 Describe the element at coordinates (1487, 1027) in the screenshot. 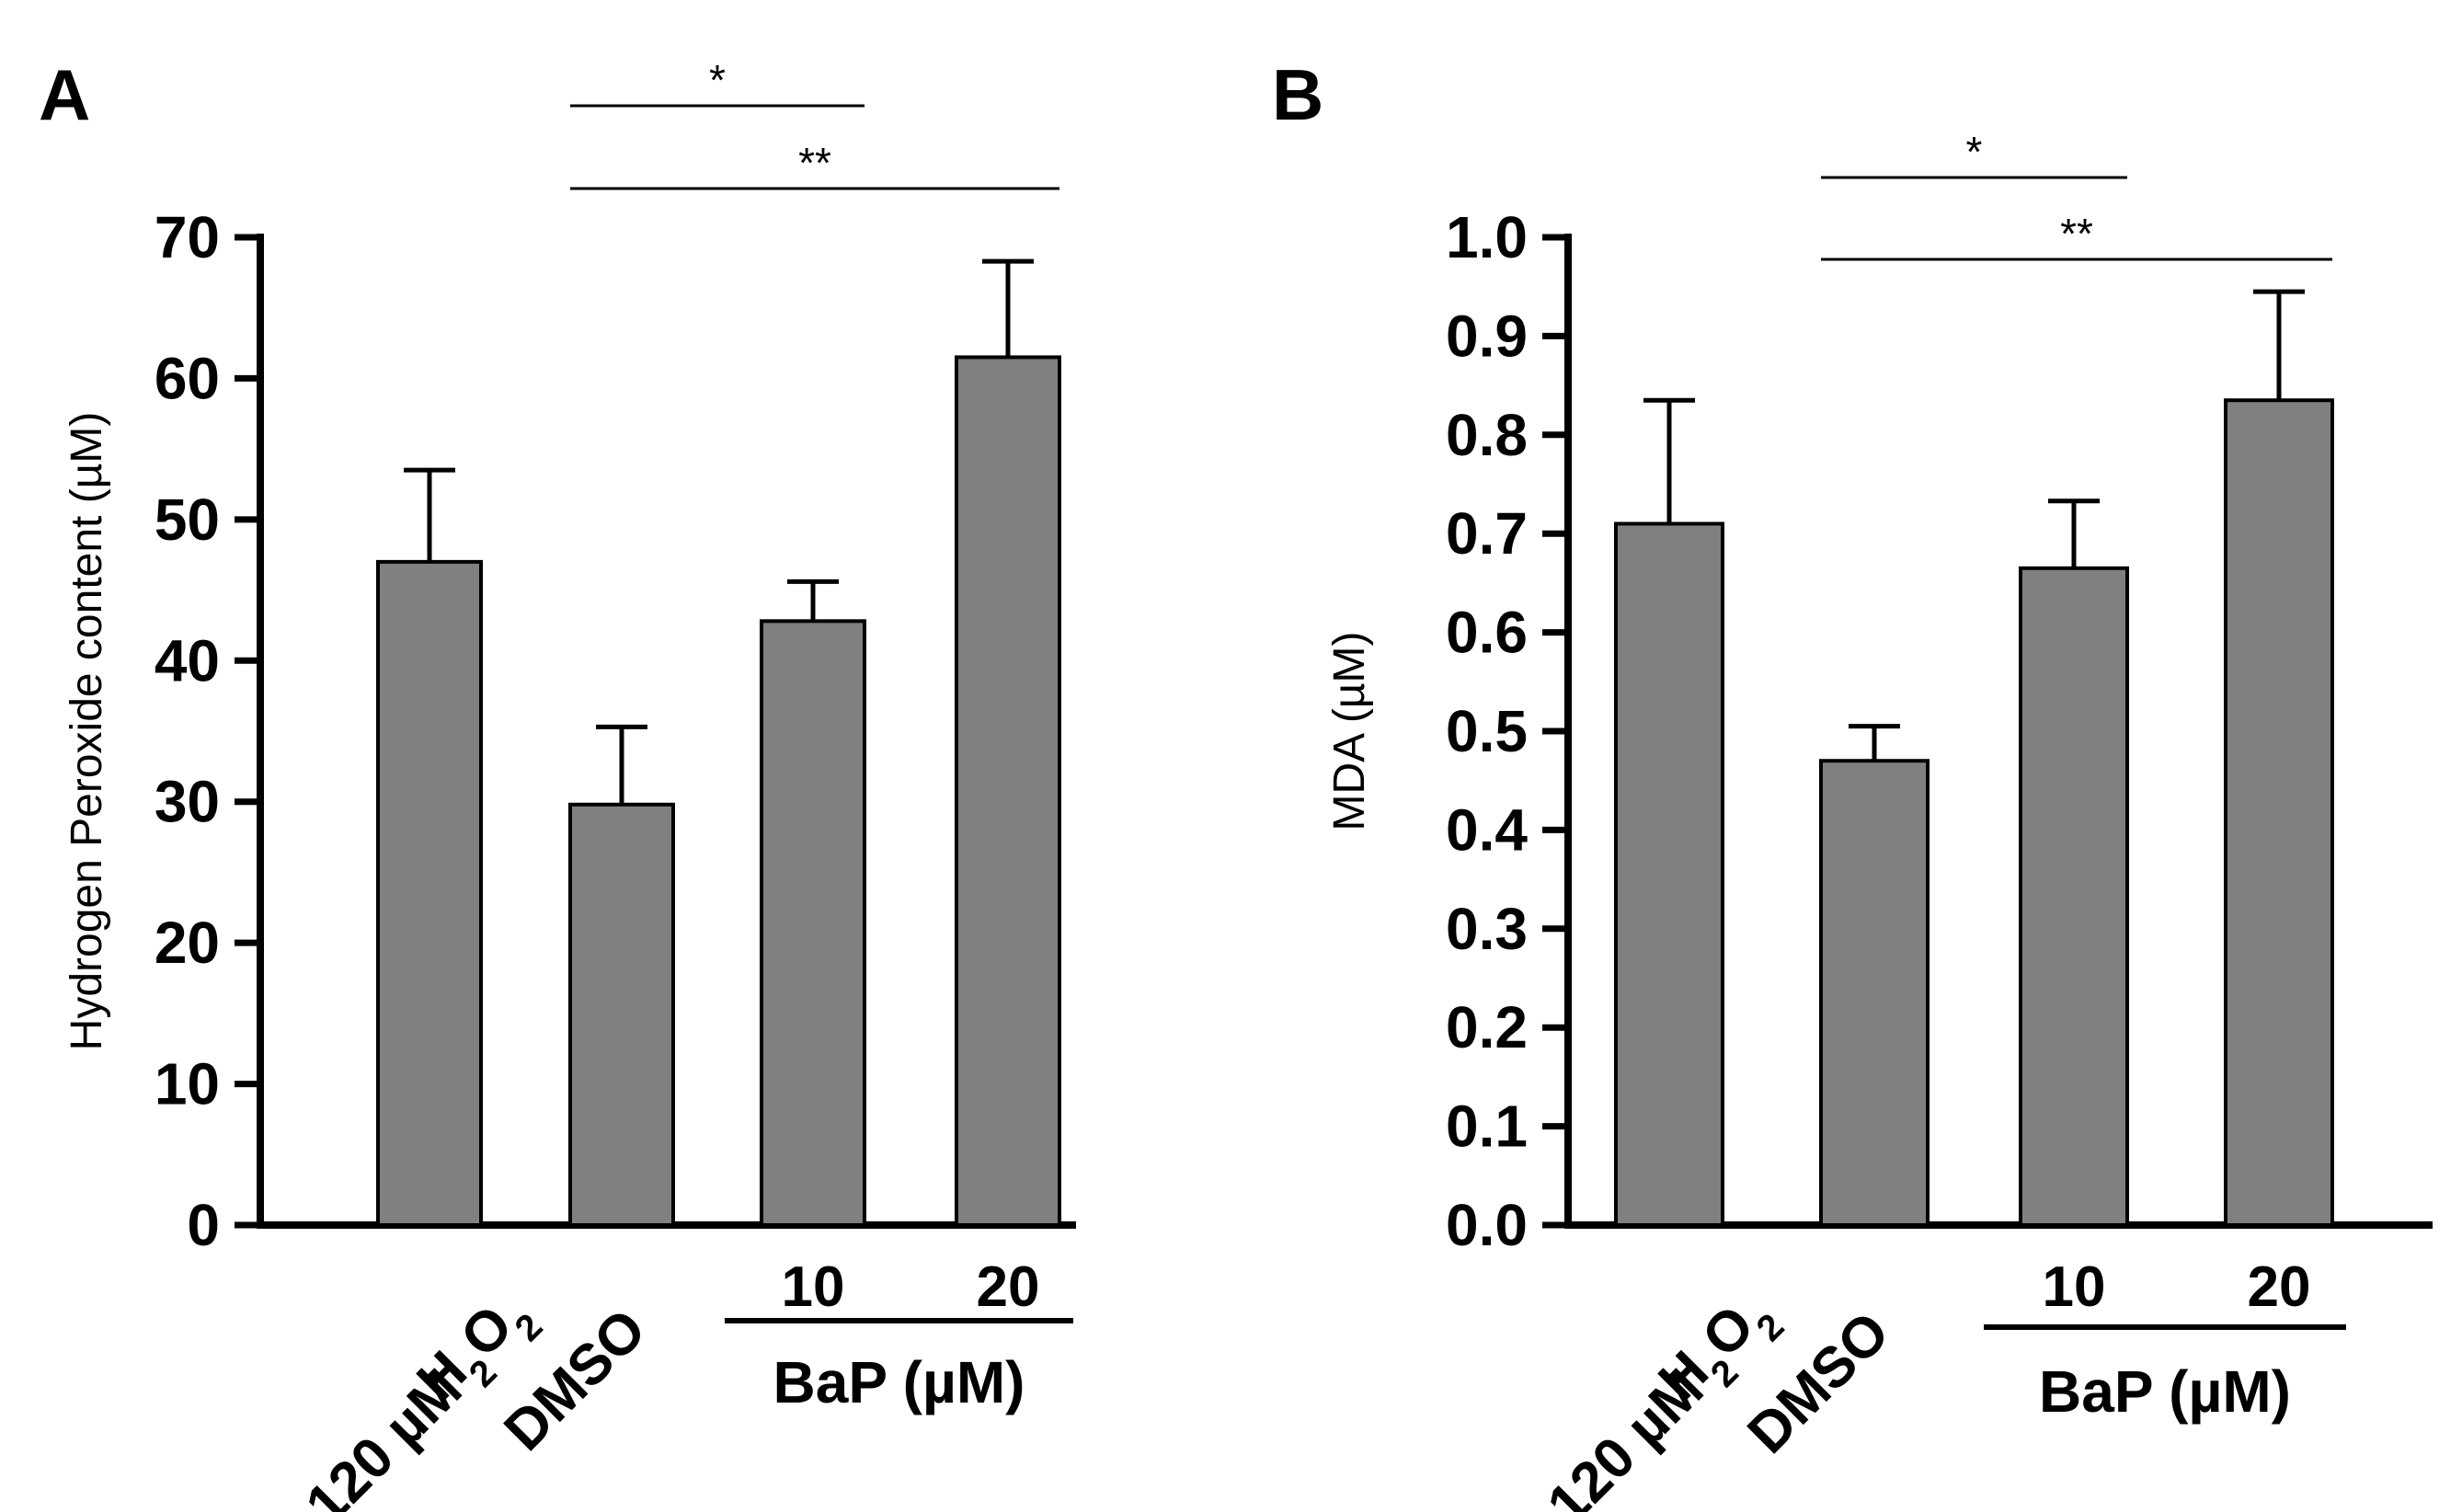

I see `y-tick-label: 0.2` at that location.